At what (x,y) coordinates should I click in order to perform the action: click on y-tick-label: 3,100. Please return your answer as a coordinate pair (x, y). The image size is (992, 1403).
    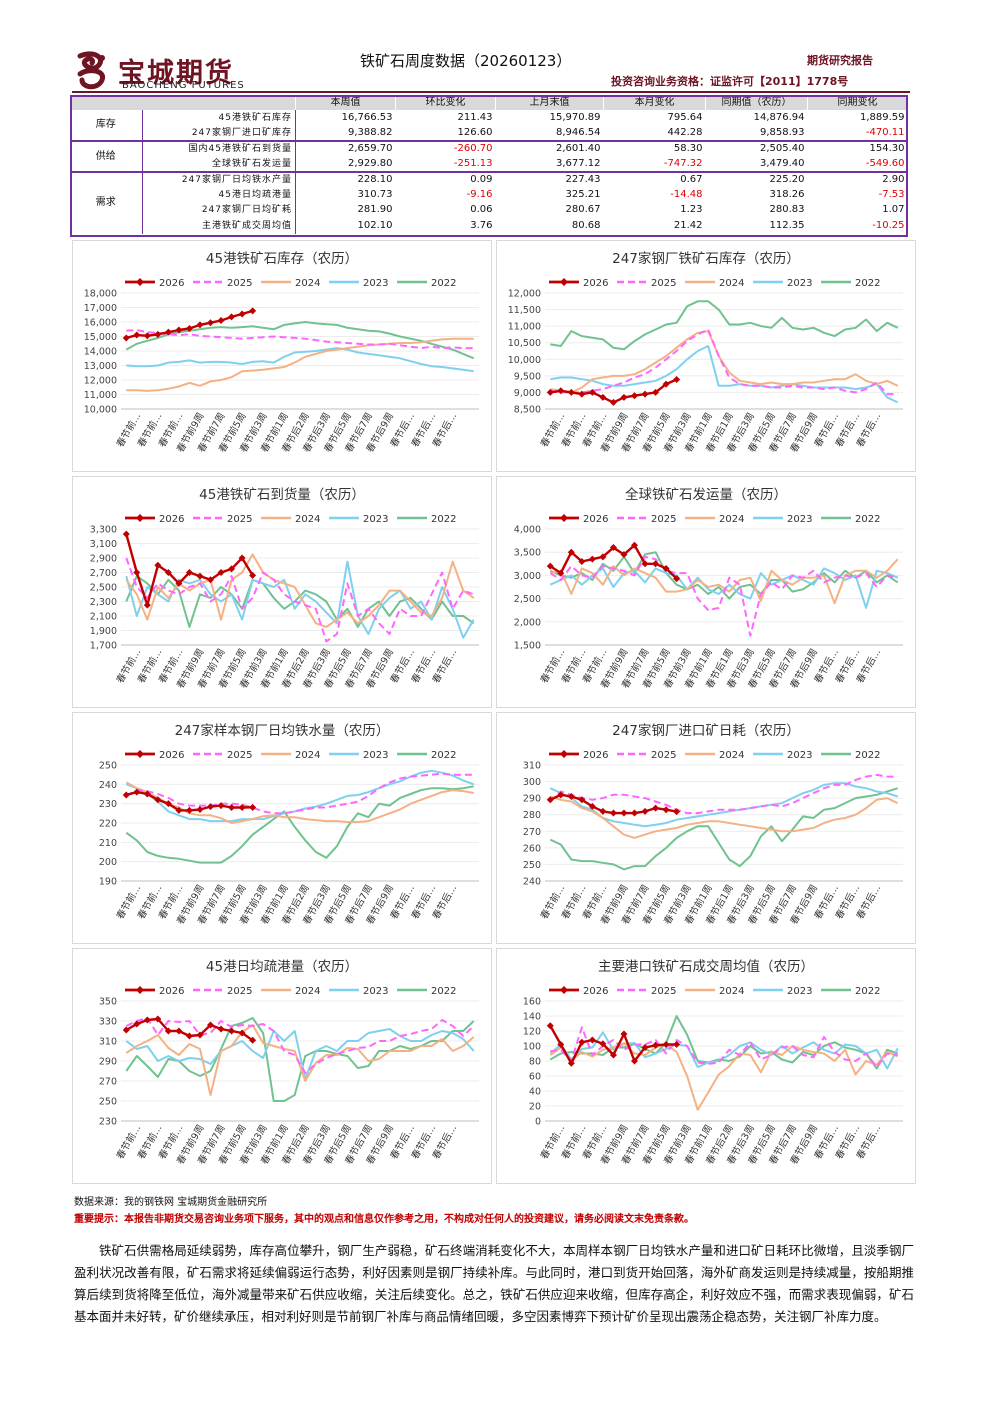
    Looking at the image, I should click on (103, 544).